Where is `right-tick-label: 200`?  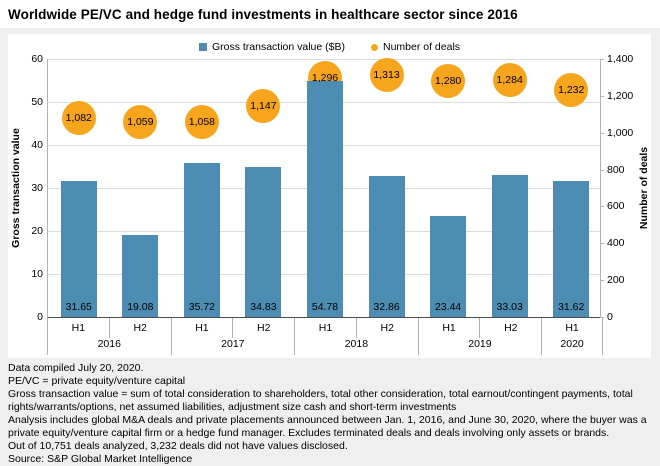
right-tick-label: 200 is located at coordinates (616, 280).